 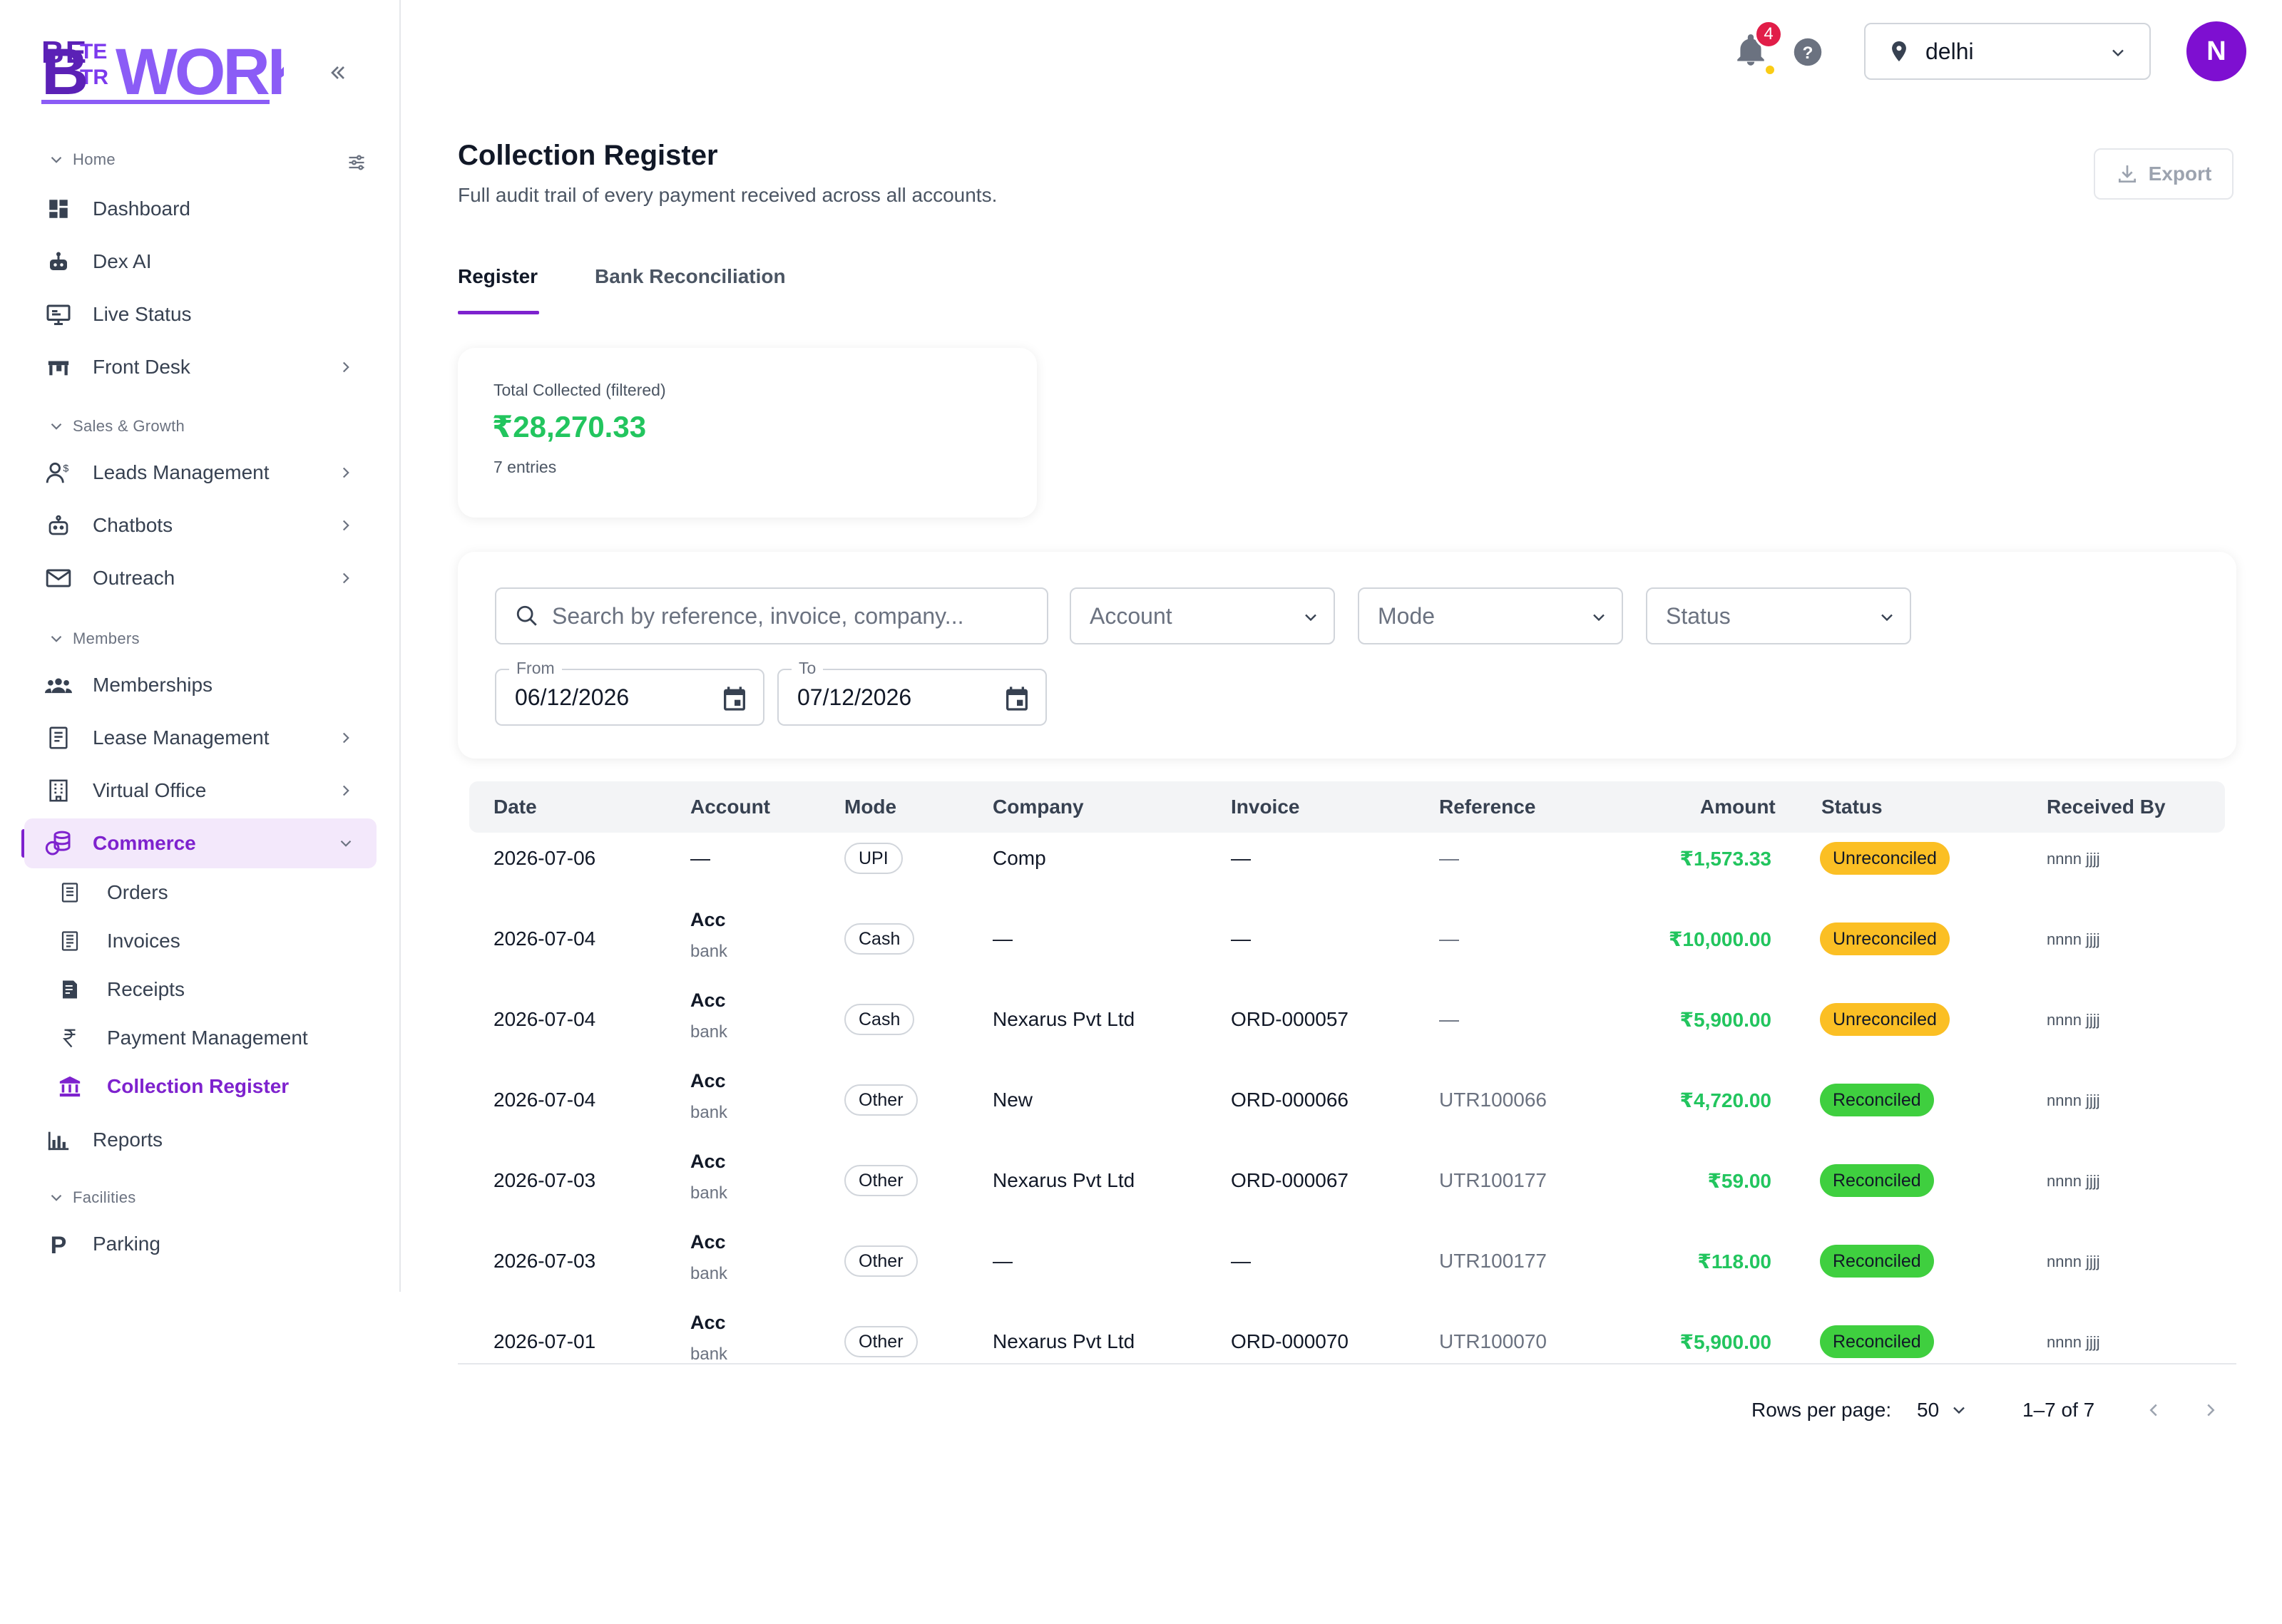 I want to click on cell-amount: ₹1,573.33, so click(x=1725, y=859).